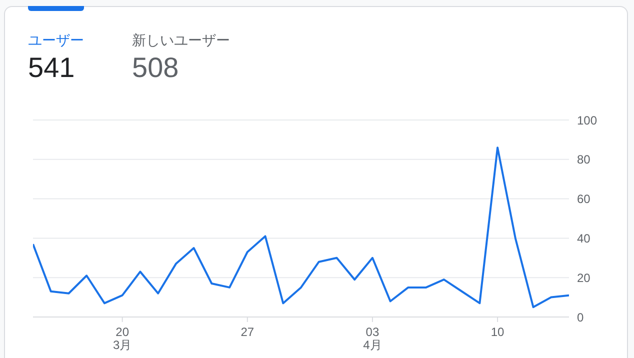 Image resolution: width=634 pixels, height=358 pixels. I want to click on y-tick-label: 100, so click(587, 120).